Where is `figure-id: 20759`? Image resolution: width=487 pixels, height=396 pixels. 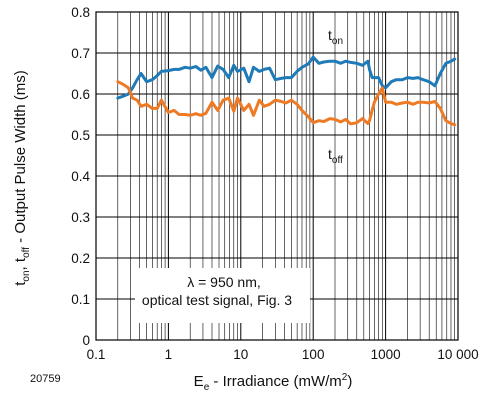
figure-id: 20759 is located at coordinates (45, 379).